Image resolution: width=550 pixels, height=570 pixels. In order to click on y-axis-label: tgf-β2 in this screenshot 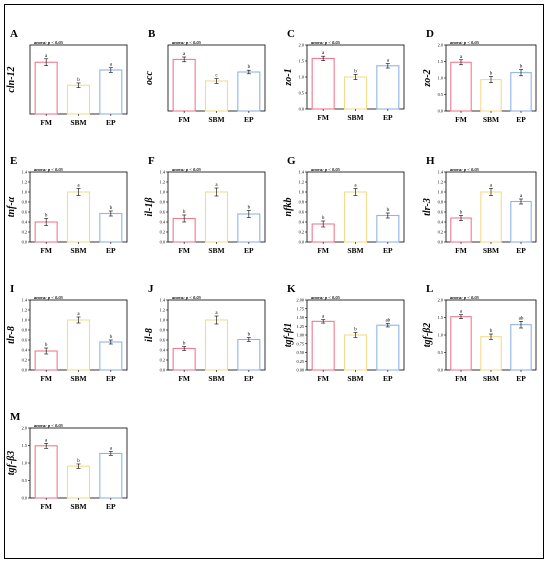, I will do `click(427, 335)`.